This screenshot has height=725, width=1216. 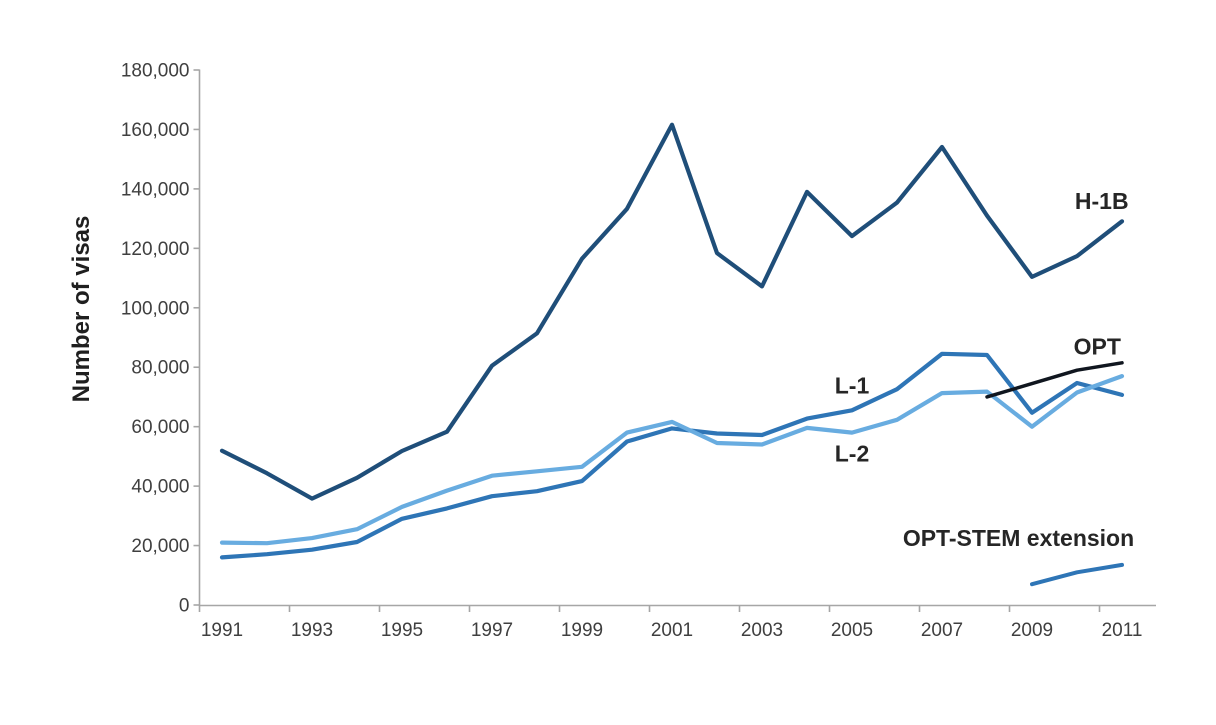 What do you see at coordinates (852, 630) in the screenshot?
I see `x-tick-label: 2005` at bounding box center [852, 630].